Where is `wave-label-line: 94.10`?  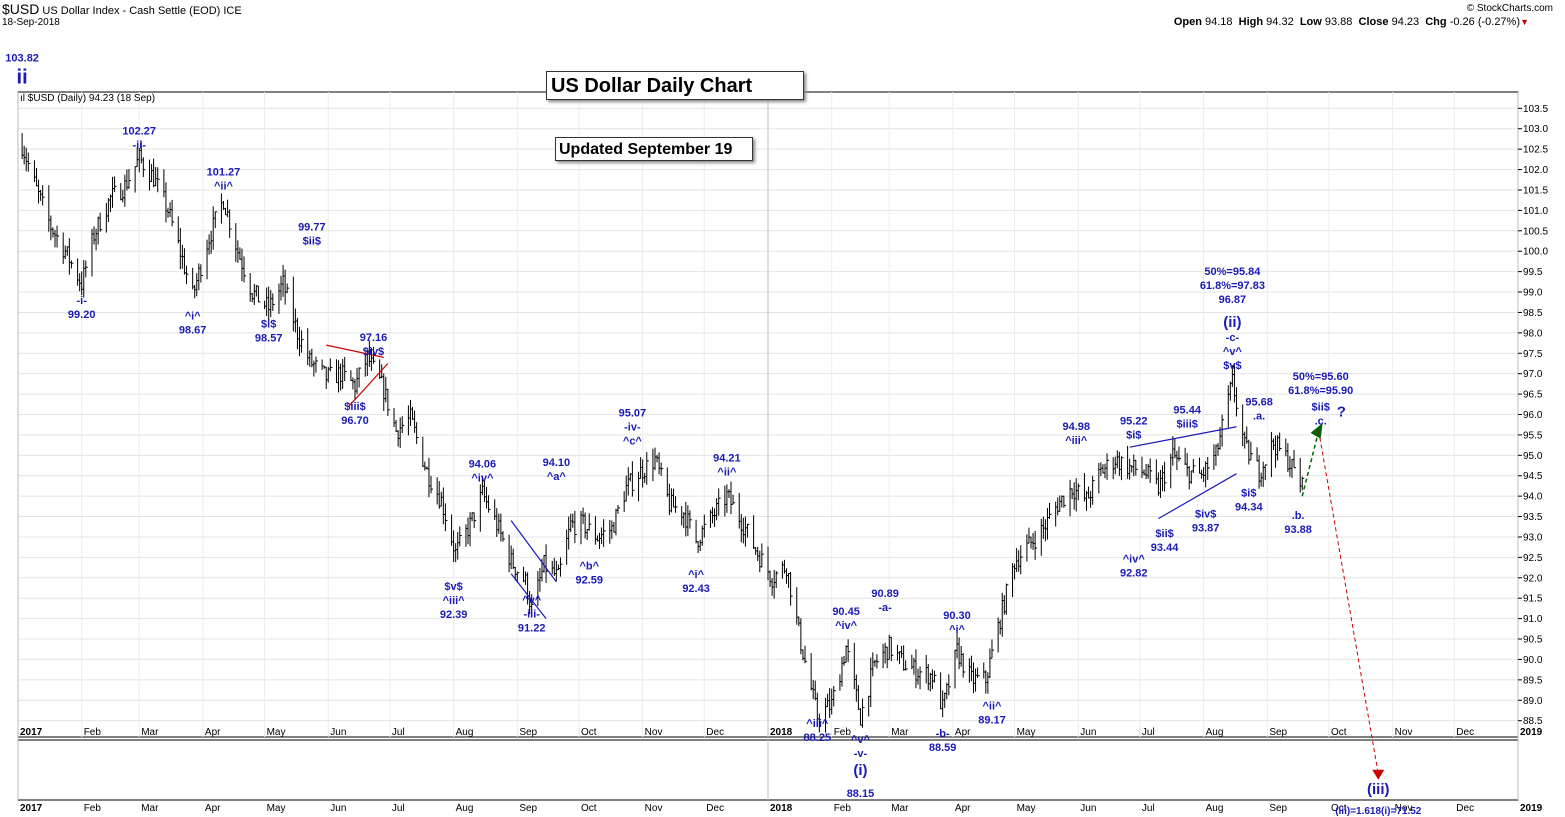 wave-label-line: 94.10 is located at coordinates (557, 463).